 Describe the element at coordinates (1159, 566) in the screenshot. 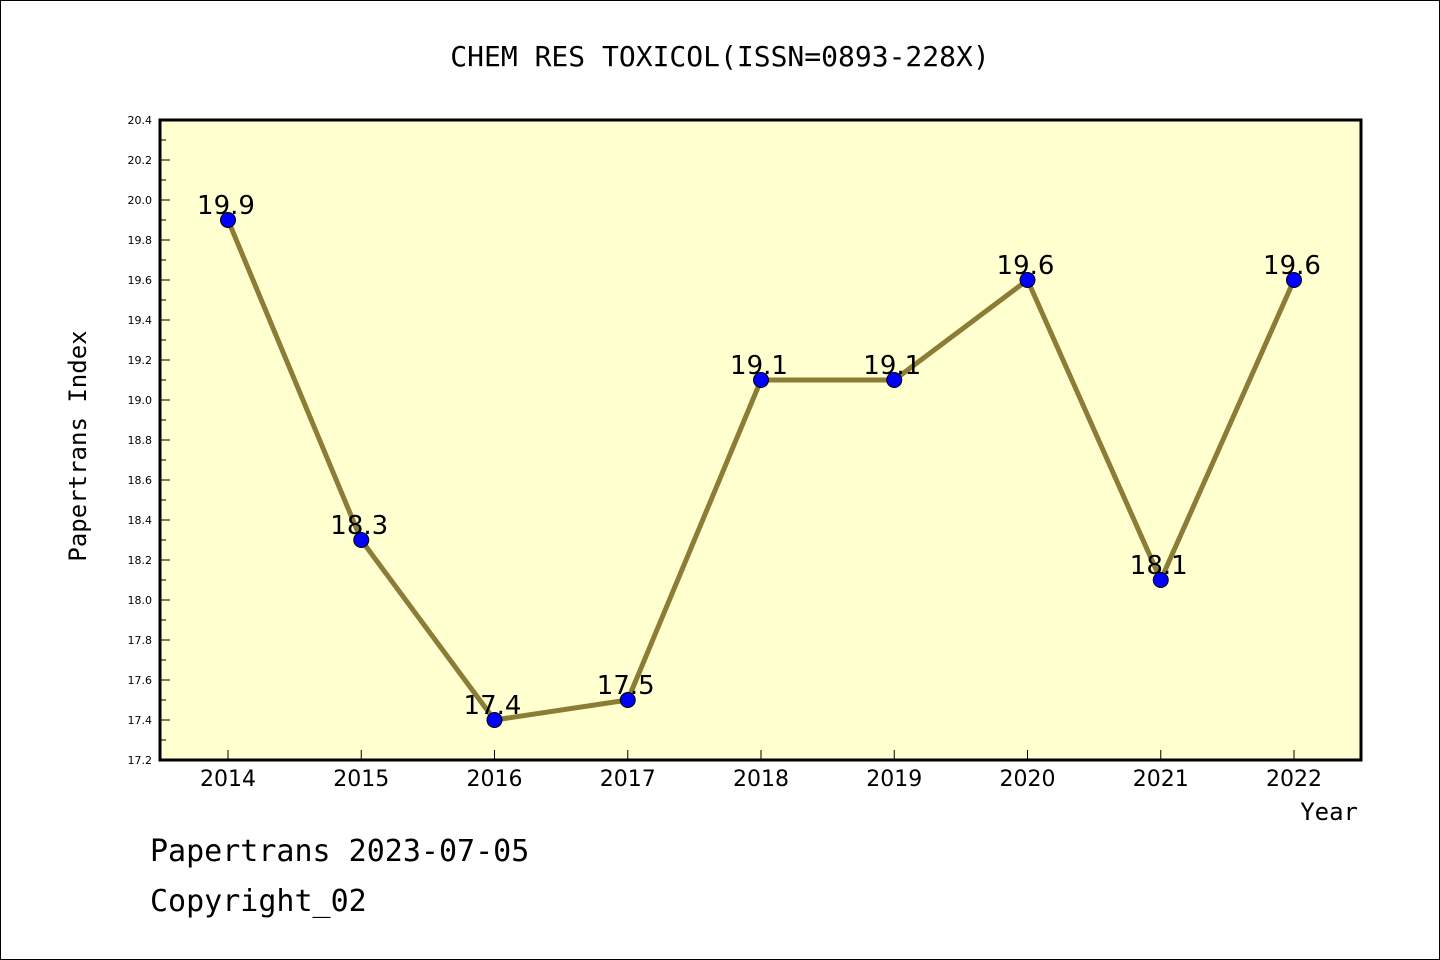

I see `data-label: 18.1` at that location.